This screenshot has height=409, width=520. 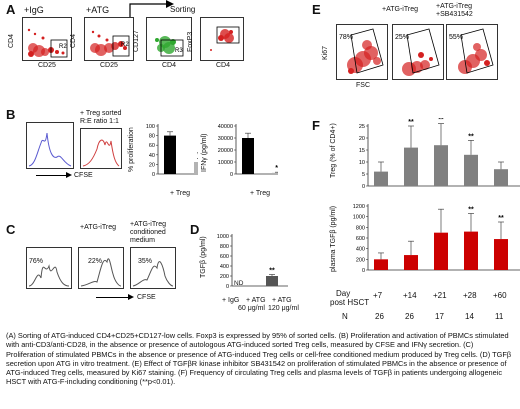 What do you see at coordinates (346, 37) in the screenshot?
I see `svg-text: 78%` at bounding box center [346, 37].